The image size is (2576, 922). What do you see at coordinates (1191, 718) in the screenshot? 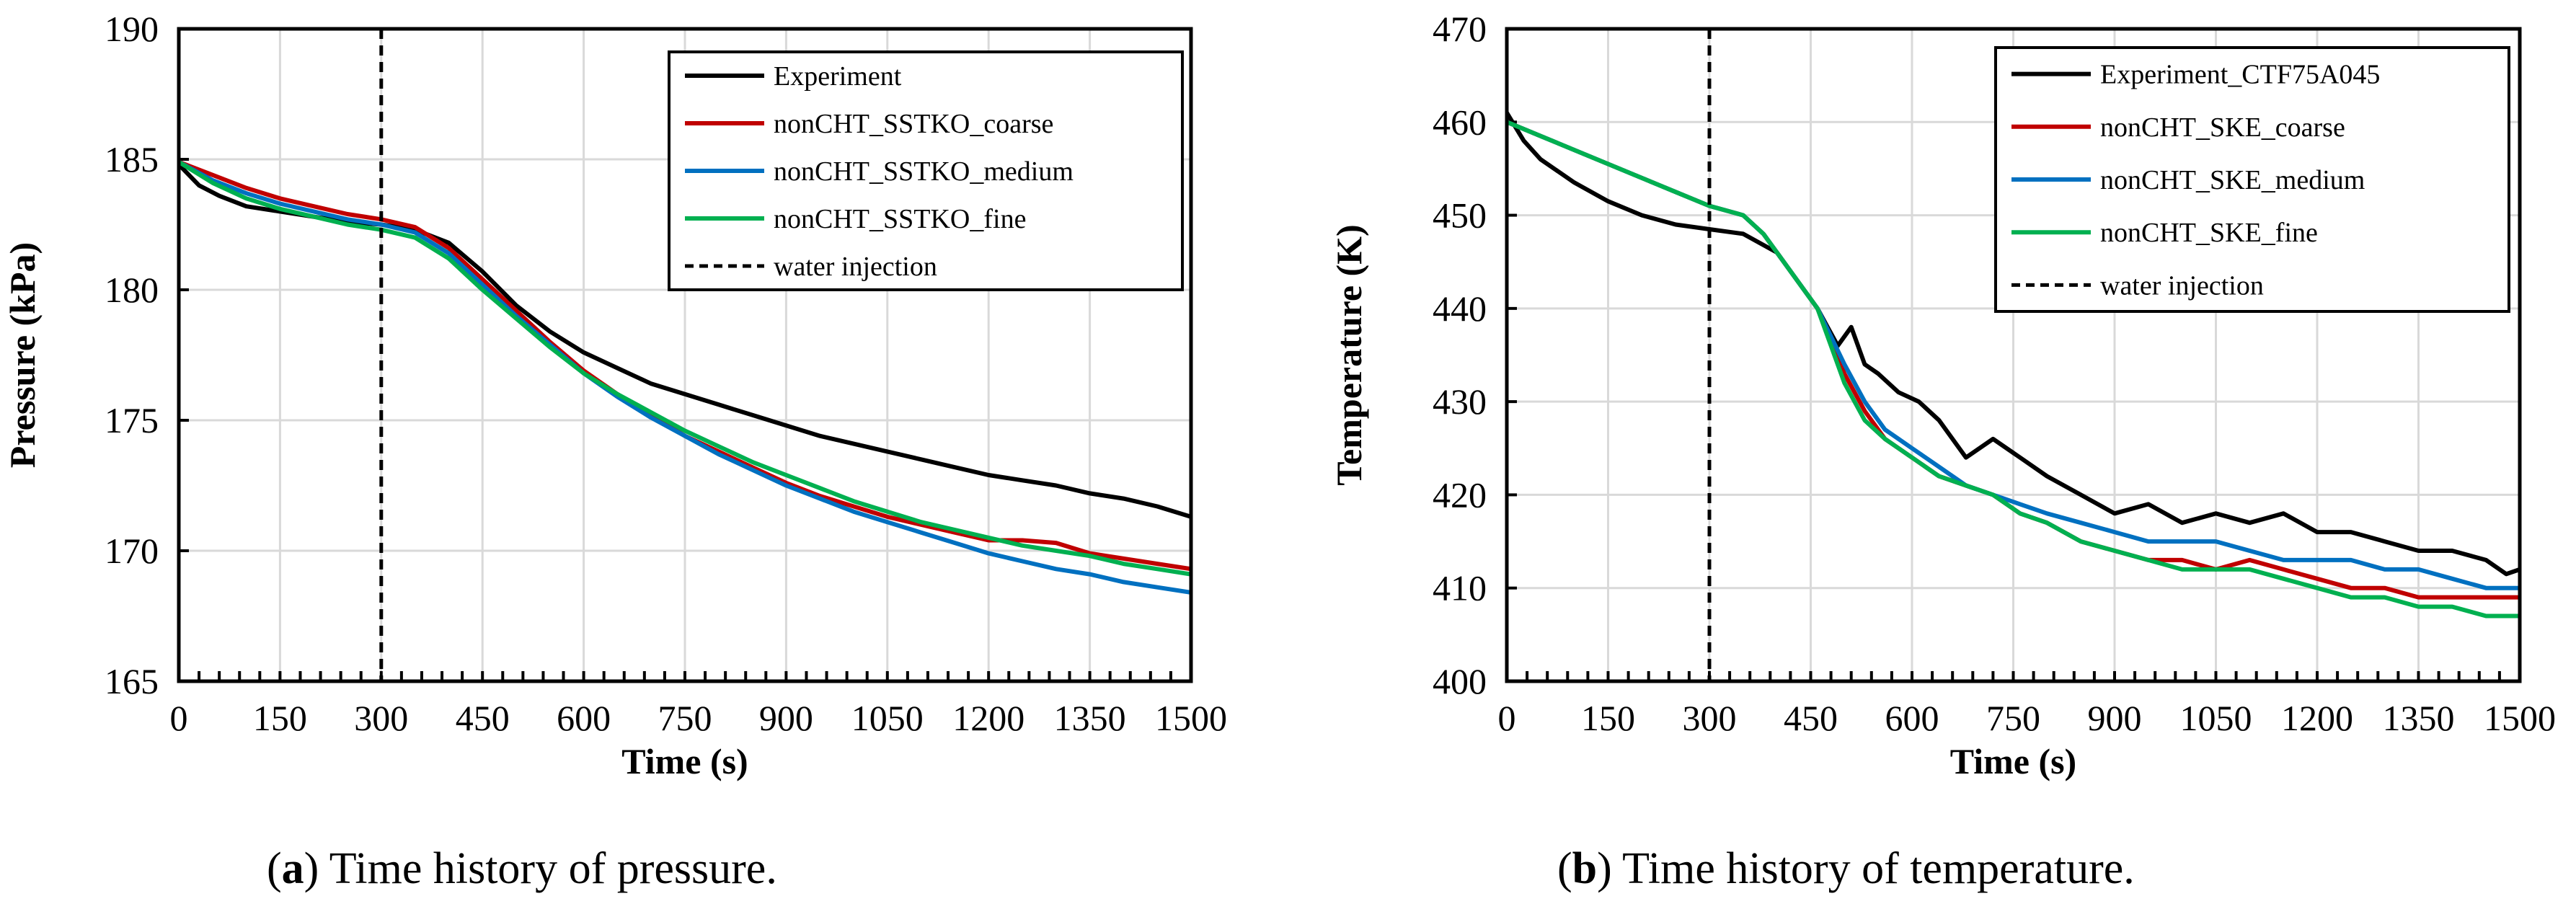
I see `pressure-x-tick-label: 1500` at bounding box center [1191, 718].